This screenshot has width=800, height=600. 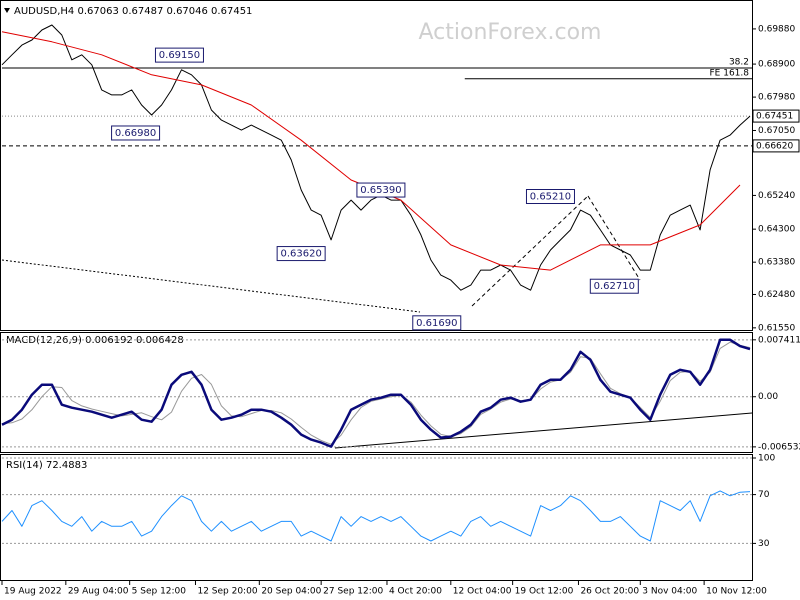 I want to click on y-tick-label: 0.67980, so click(x=776, y=98).